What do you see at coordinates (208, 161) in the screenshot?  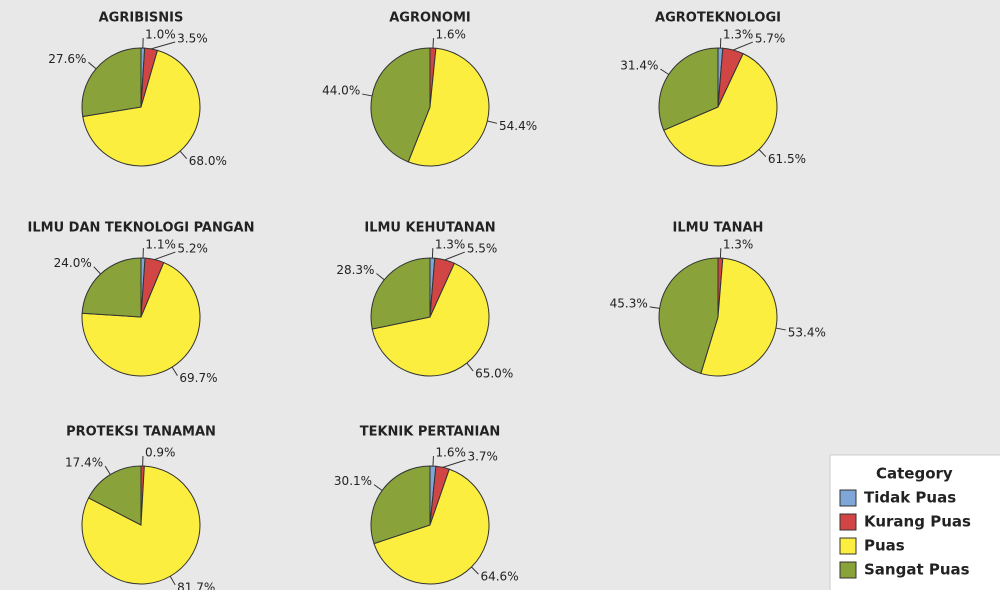 I see `data-label: 68.0%` at bounding box center [208, 161].